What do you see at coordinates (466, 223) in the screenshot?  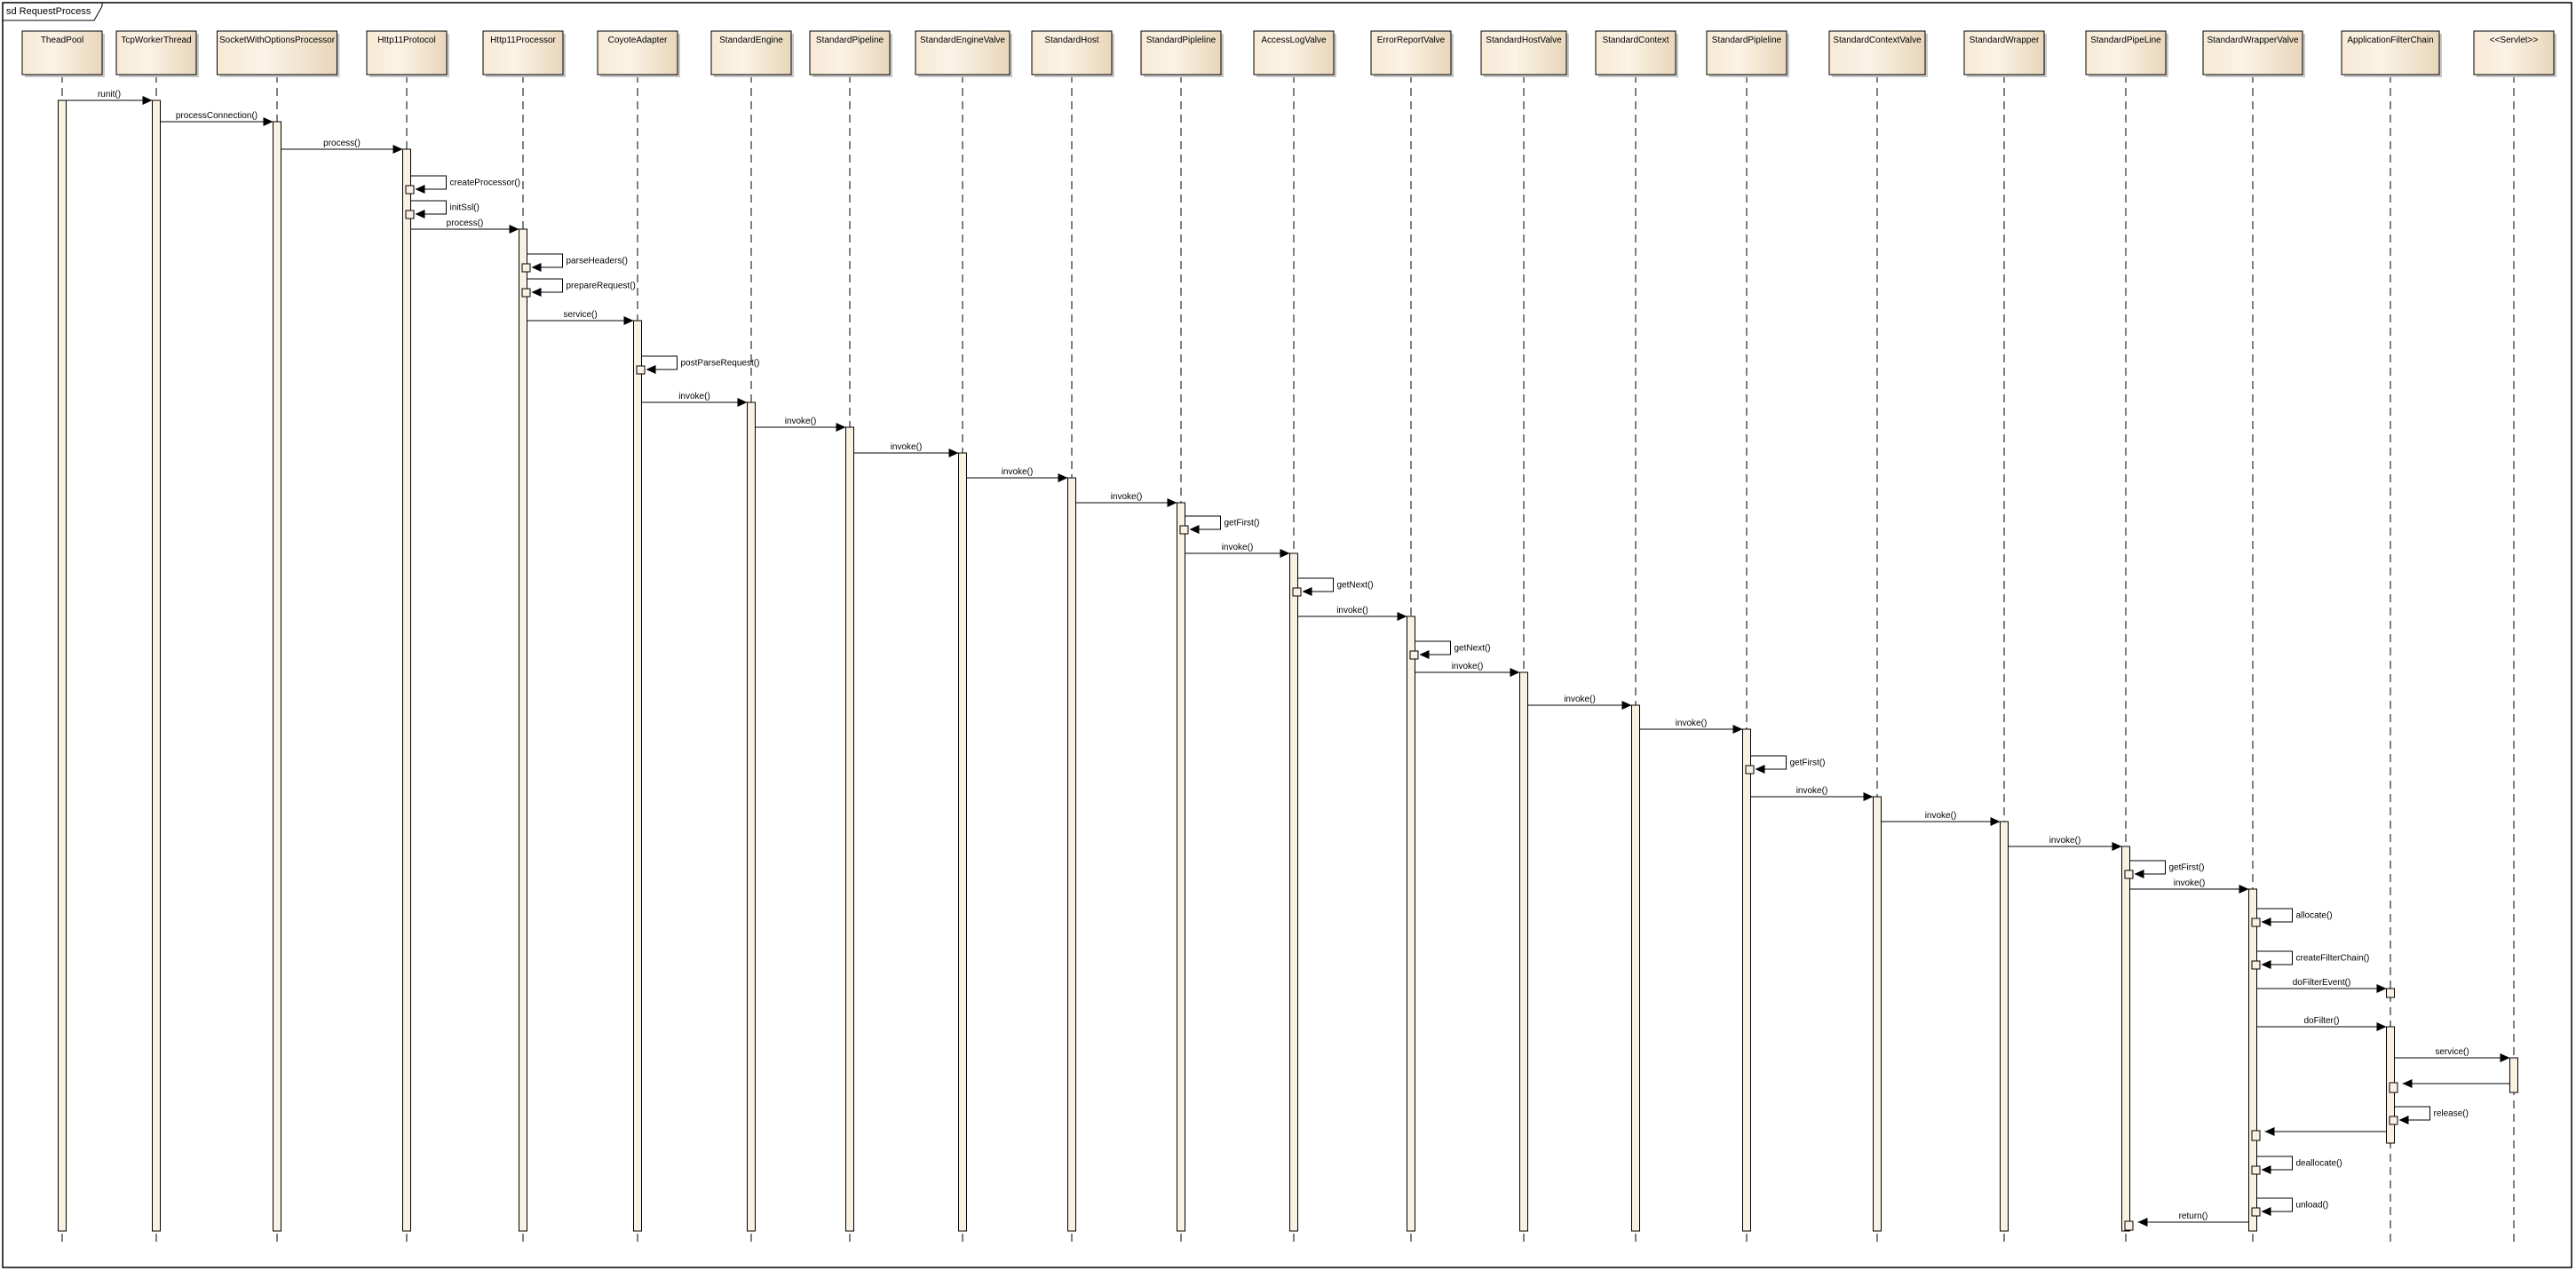 I see `message-label: process()` at bounding box center [466, 223].